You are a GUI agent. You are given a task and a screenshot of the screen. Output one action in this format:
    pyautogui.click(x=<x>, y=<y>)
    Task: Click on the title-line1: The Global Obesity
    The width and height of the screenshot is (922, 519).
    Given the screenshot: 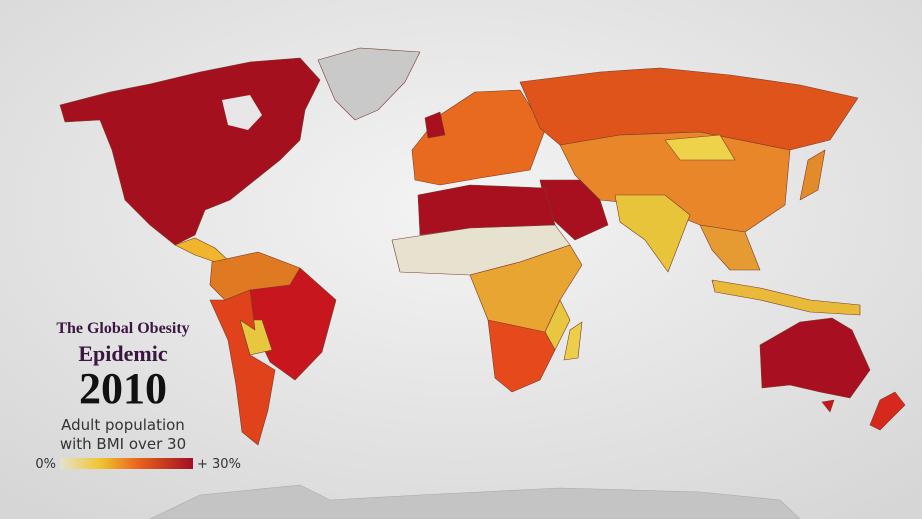 What is the action you would take?
    pyautogui.click(x=122, y=328)
    